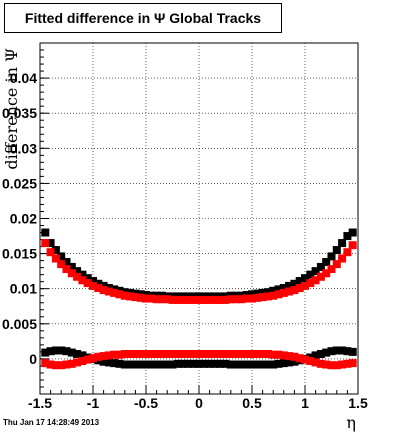  What do you see at coordinates (19, 113) in the screenshot?
I see `y-tick-label: 0.035` at bounding box center [19, 113].